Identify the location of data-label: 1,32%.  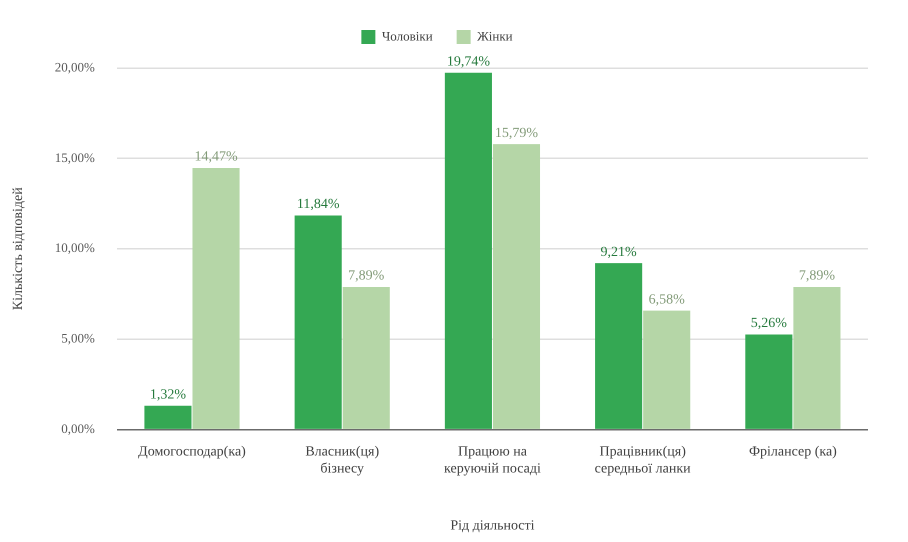
(168, 394).